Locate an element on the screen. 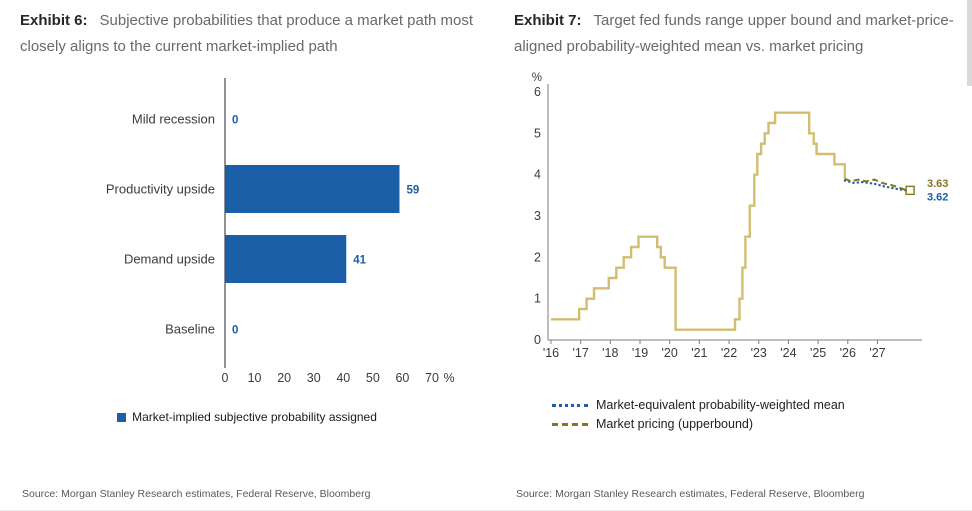 The height and width of the screenshot is (511, 972). legend-item-market-pricing: Market pricing (upperbound) is located at coordinates (760, 424).